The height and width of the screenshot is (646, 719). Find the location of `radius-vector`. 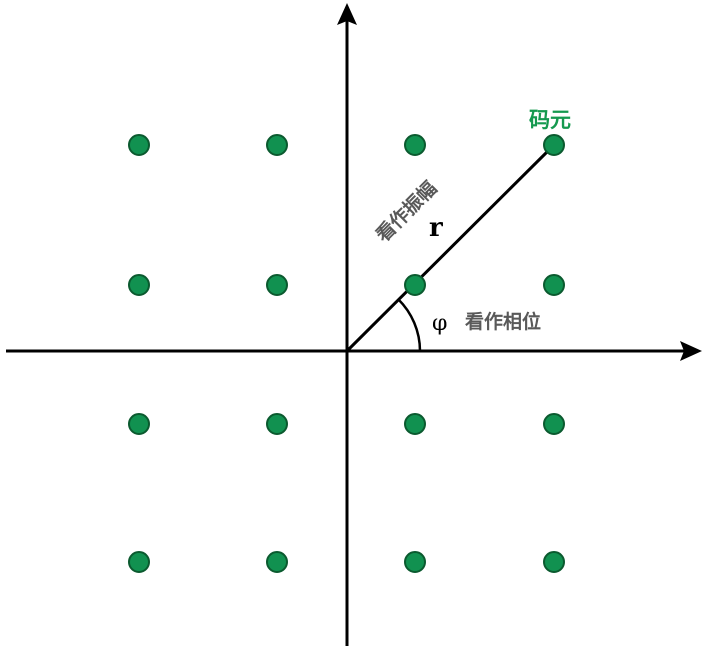

radius-vector is located at coordinates (450, 248).